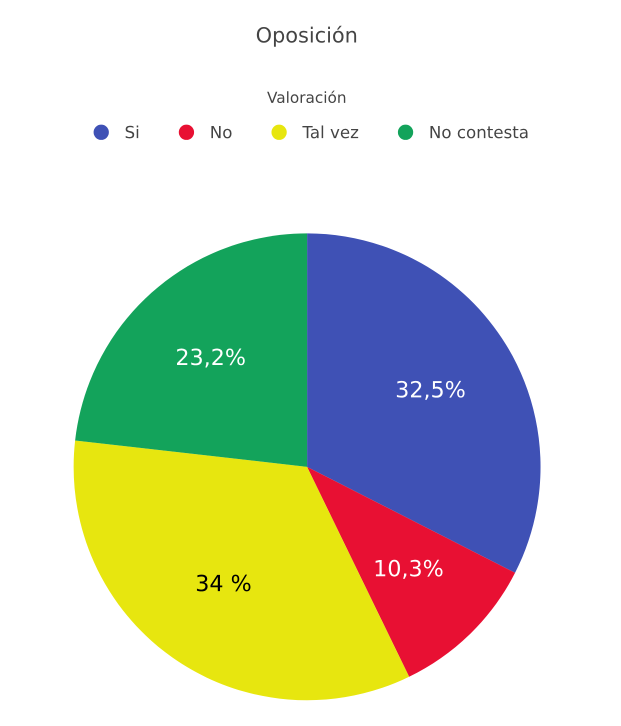 The width and height of the screenshot is (621, 726). What do you see at coordinates (132, 131) in the screenshot?
I see `legend-label: Si` at bounding box center [132, 131].